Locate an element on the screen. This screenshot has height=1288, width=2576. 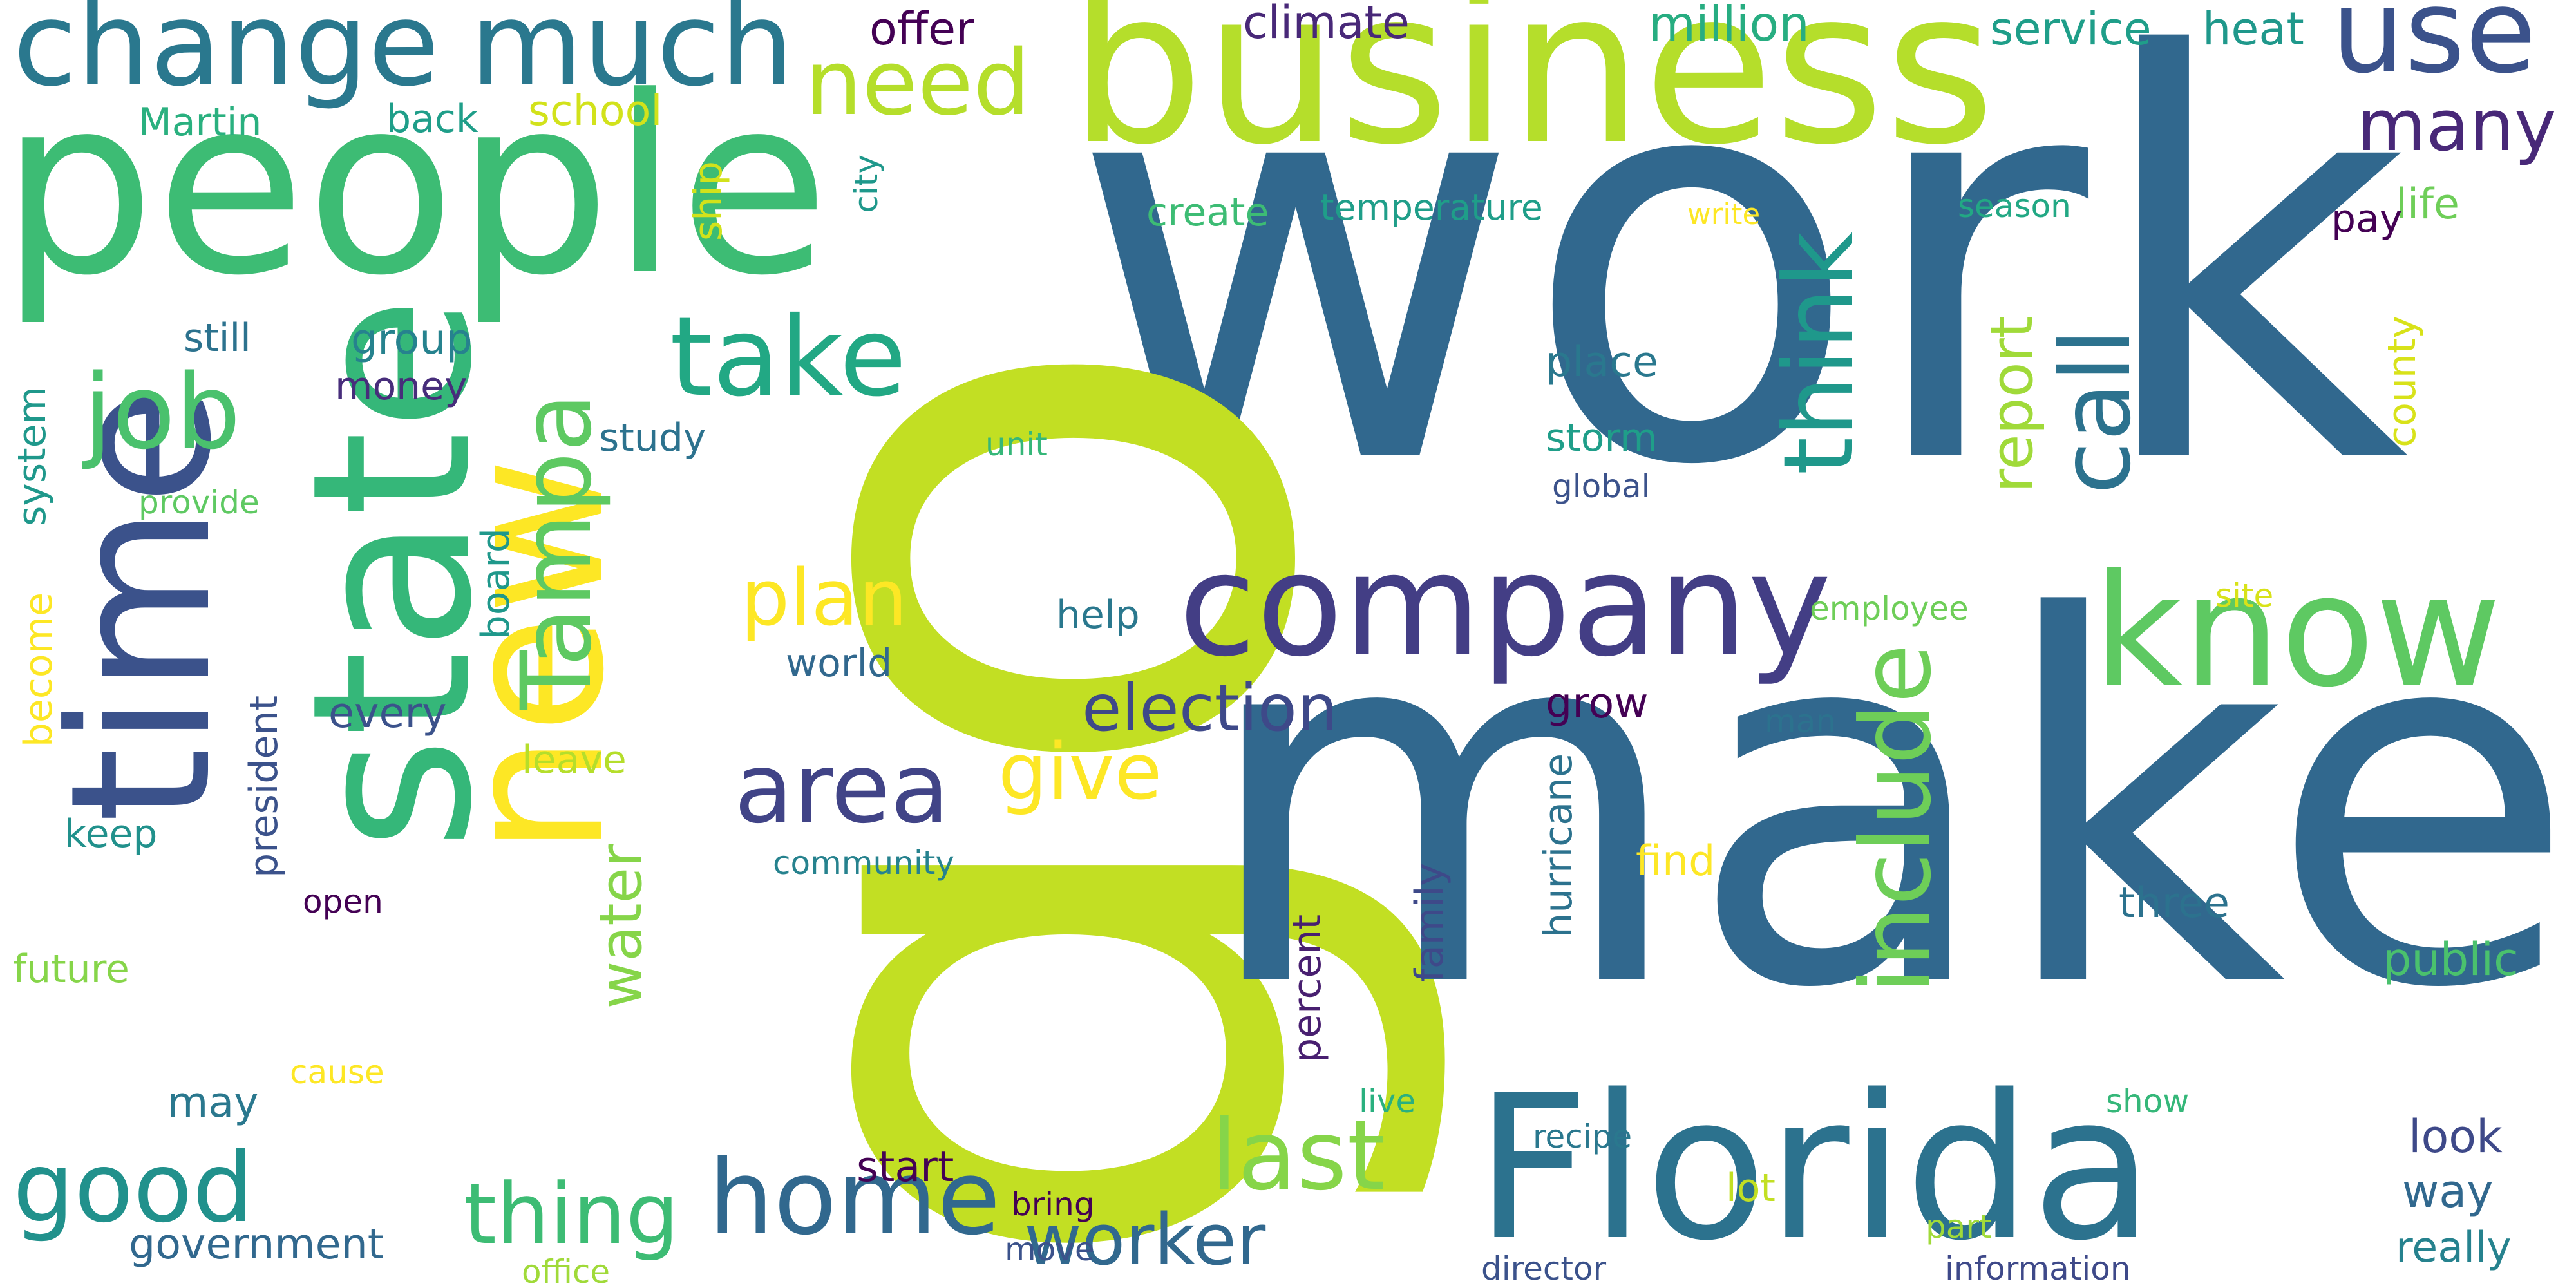
word-money: money is located at coordinates (401, 386).